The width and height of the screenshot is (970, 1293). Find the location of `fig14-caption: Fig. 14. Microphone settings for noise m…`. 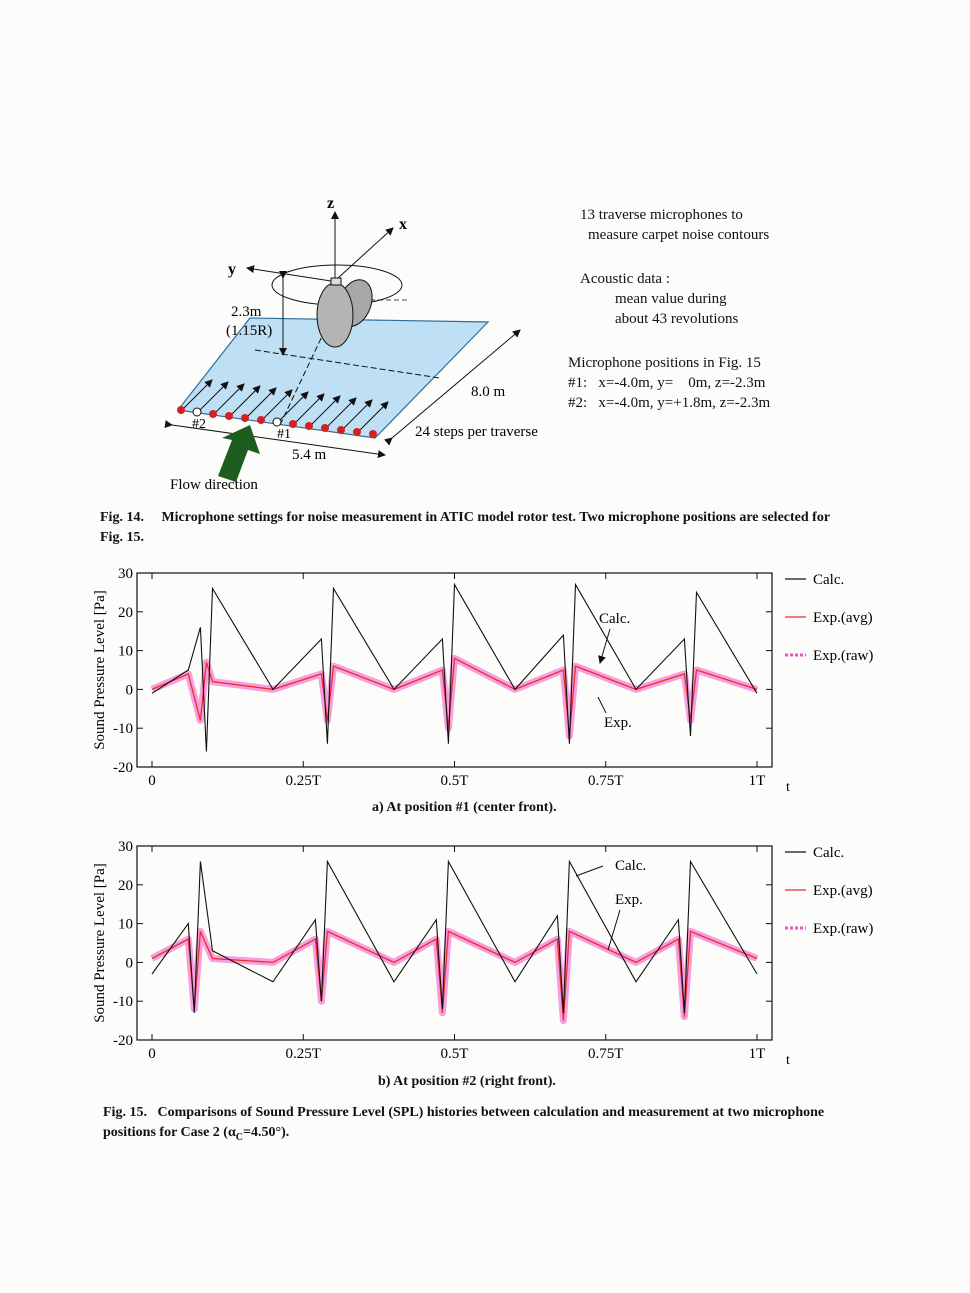

fig14-caption: Fig. 14. Microphone settings for noise m… is located at coordinates (465, 528).